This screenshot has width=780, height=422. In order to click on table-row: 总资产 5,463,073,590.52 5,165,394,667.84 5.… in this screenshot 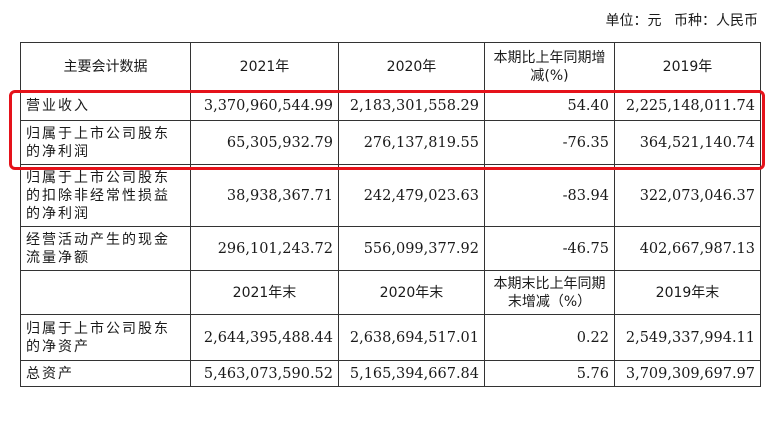, I will do `click(390, 373)`.